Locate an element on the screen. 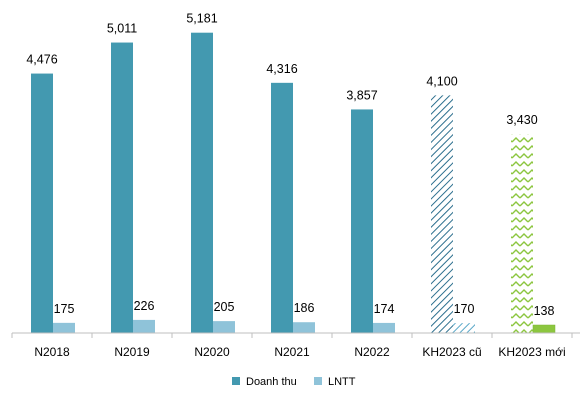 The image size is (588, 411). x-tick-label-n2019: N2019 is located at coordinates (132, 352).